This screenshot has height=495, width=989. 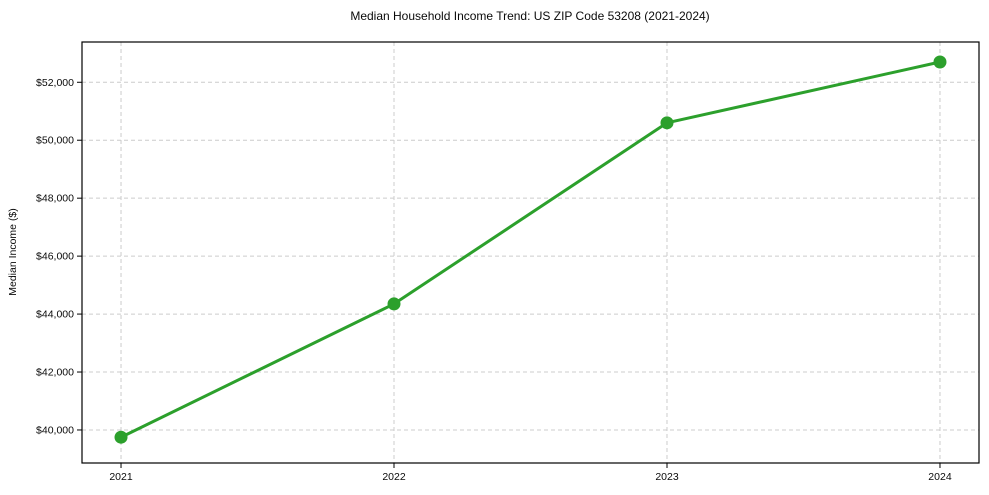 I want to click on y-tick-label: $42,000, so click(x=55, y=373).